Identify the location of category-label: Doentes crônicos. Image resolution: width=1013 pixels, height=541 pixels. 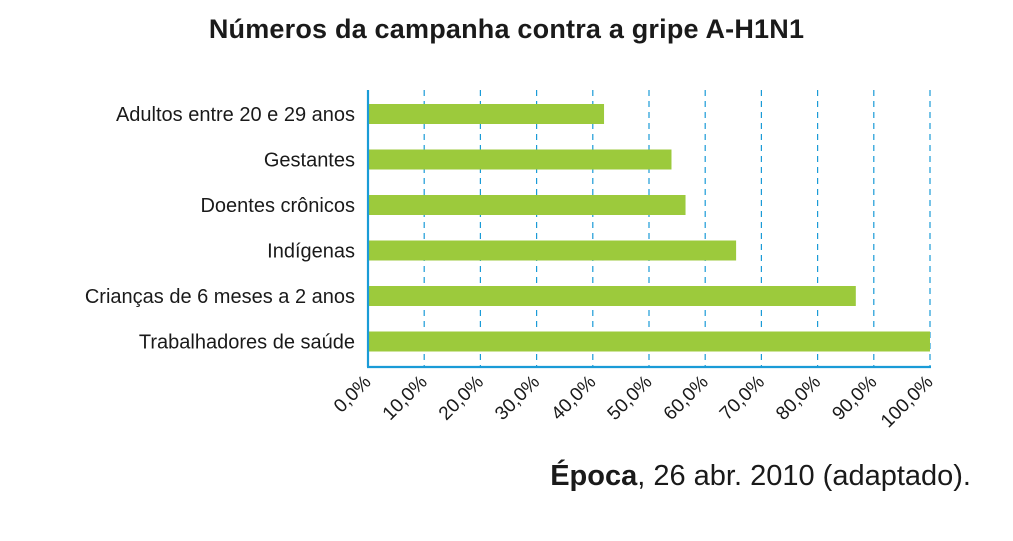
(277, 206).